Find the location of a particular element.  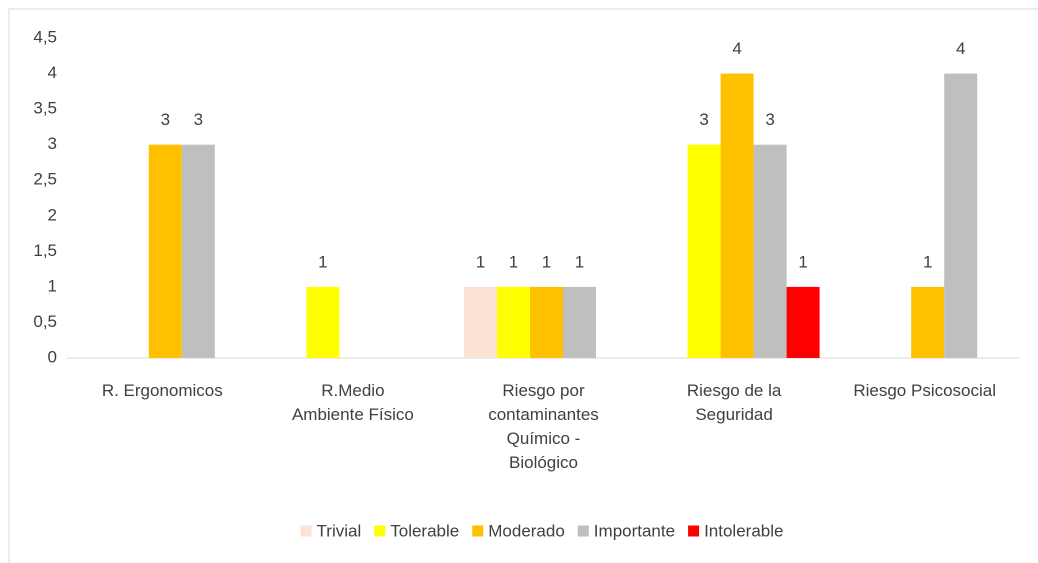

x-tick-line: R.Medio is located at coordinates (352, 390).